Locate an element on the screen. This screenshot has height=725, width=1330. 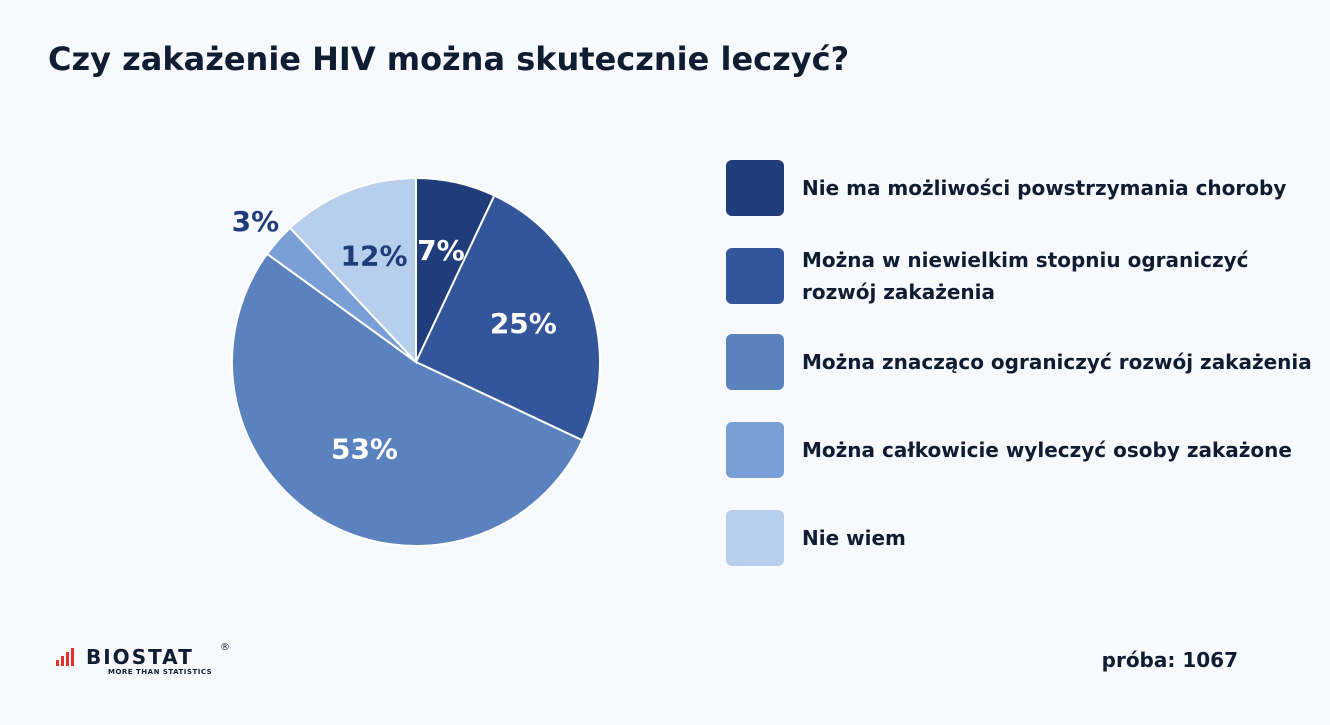
logo-registered-mark: ® is located at coordinates (225, 647).